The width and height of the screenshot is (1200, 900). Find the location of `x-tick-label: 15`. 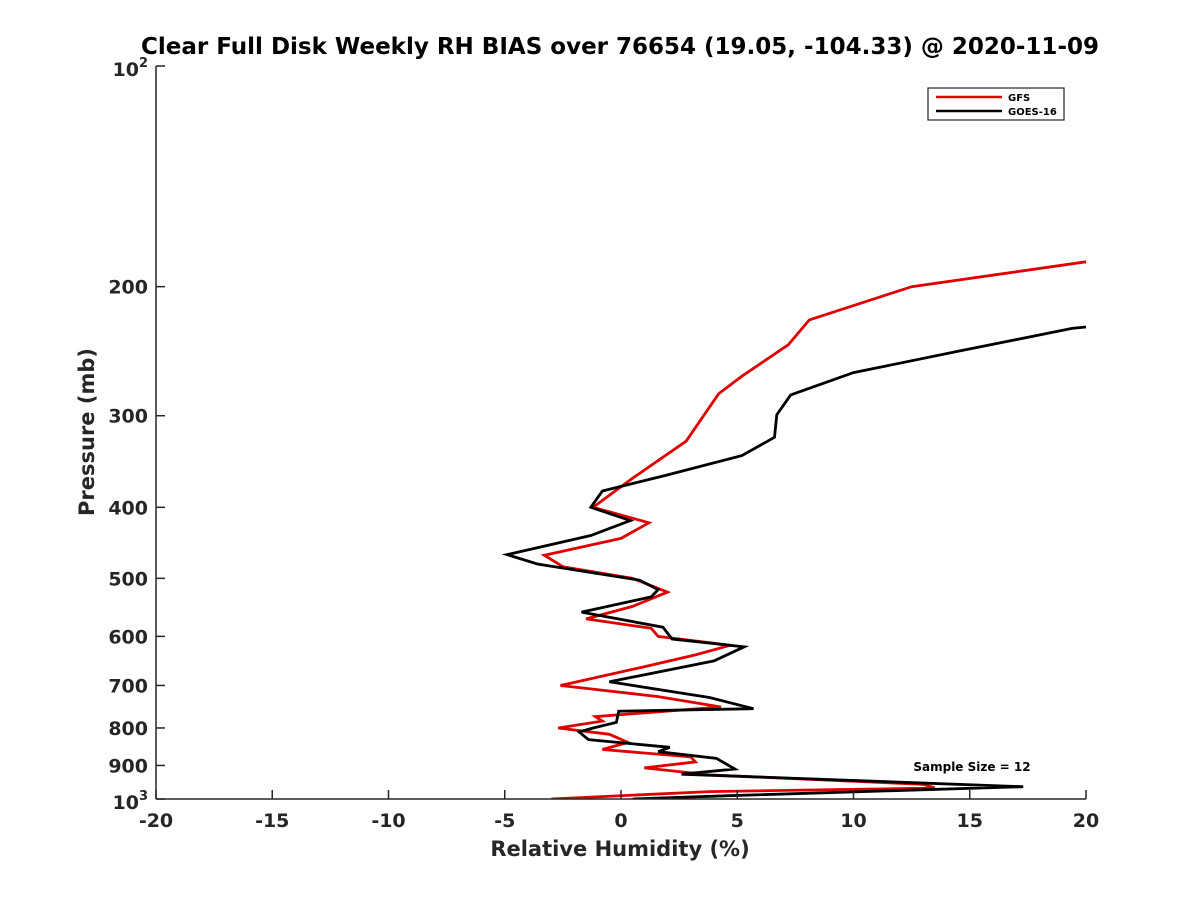

x-tick-label: 15 is located at coordinates (970, 821).